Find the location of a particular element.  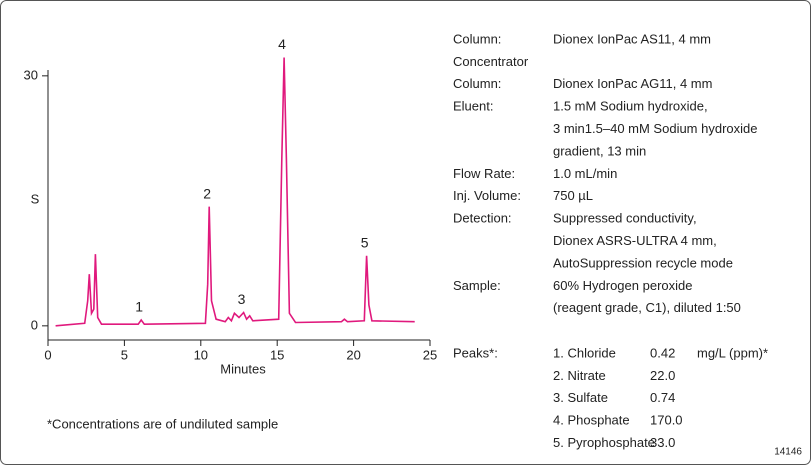

footnote: *Concentrations are of undiluted sample is located at coordinates (162, 423).